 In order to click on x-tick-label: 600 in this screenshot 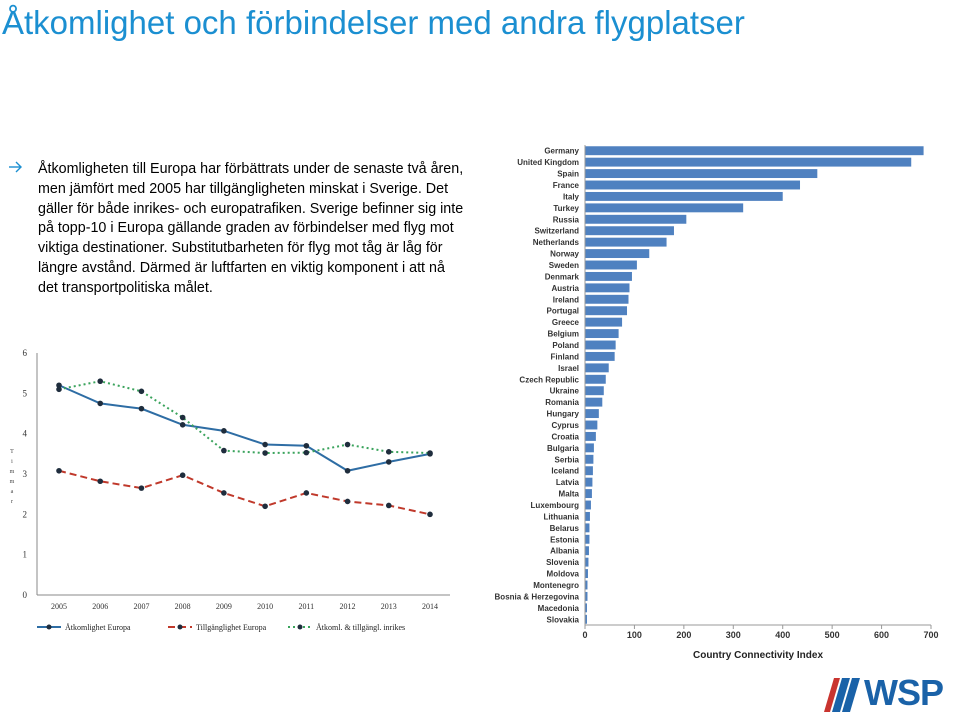, I will do `click(881, 635)`.